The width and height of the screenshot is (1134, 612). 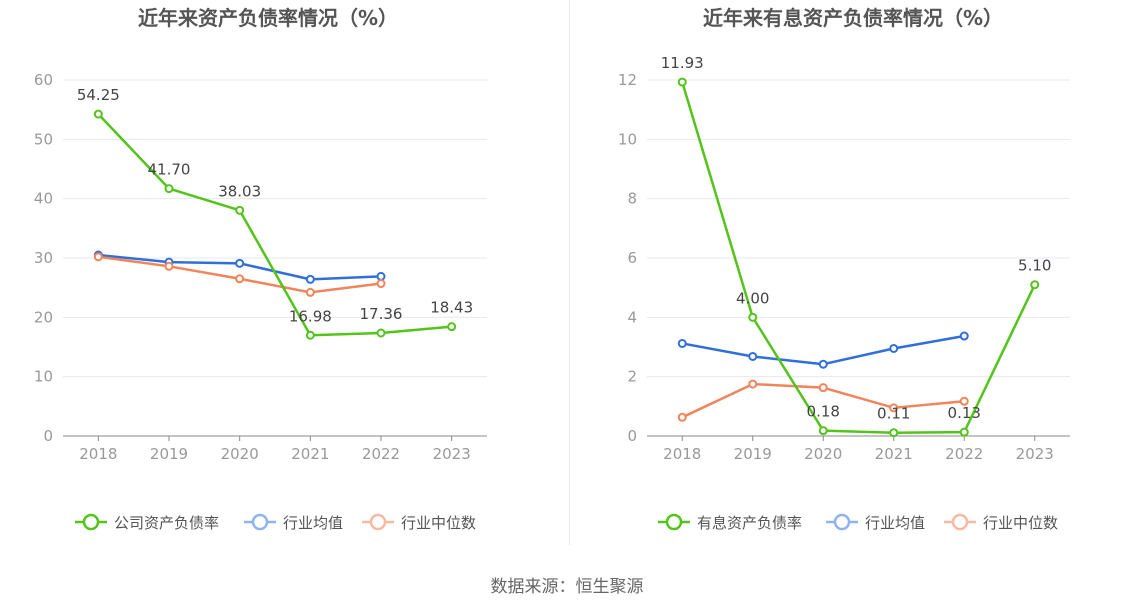 What do you see at coordinates (43, 377) in the screenshot?
I see `y-tick-label-1-10: 10` at bounding box center [43, 377].